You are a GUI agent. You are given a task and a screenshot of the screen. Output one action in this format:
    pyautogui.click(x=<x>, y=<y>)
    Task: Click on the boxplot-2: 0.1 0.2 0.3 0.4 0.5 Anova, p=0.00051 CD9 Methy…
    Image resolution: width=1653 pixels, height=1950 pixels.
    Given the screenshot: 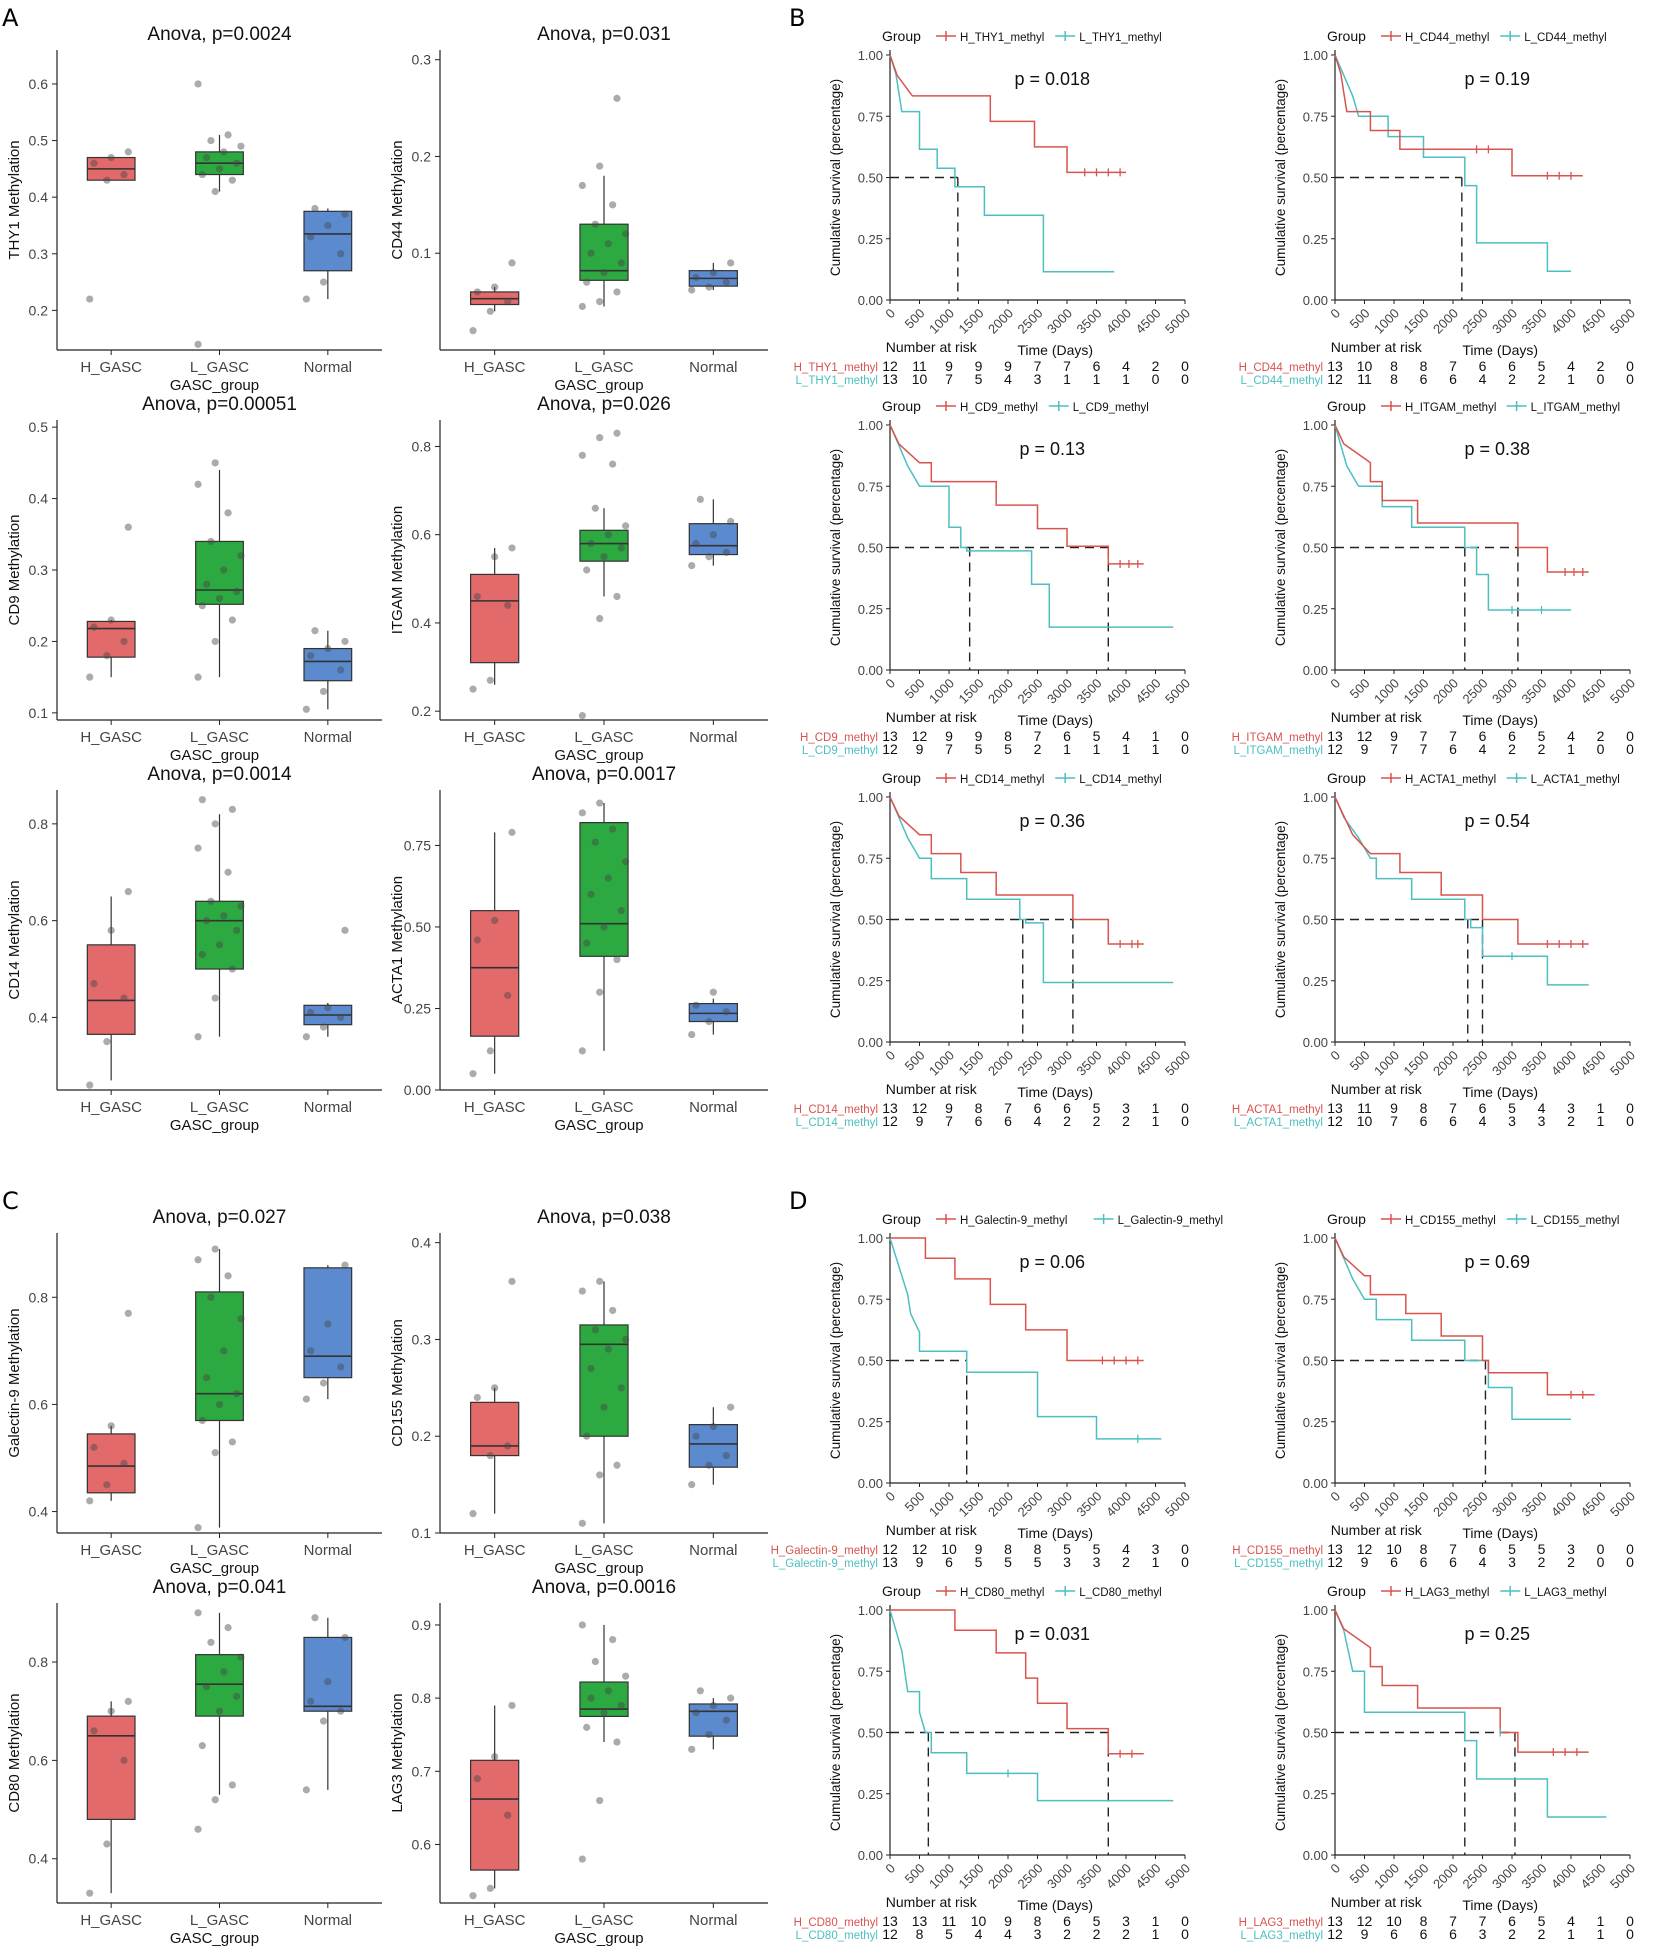 What is the action you would take?
    pyautogui.click(x=194, y=579)
    